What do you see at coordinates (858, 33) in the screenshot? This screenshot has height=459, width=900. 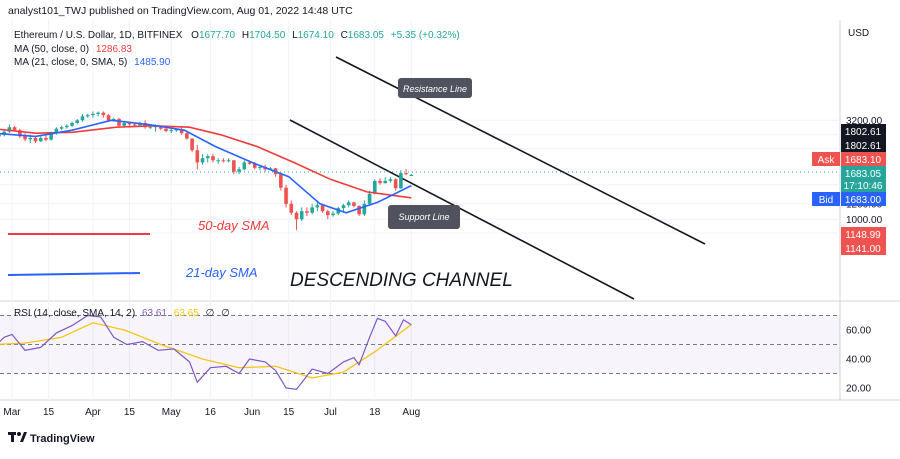 I see `currency-label: USD` at bounding box center [858, 33].